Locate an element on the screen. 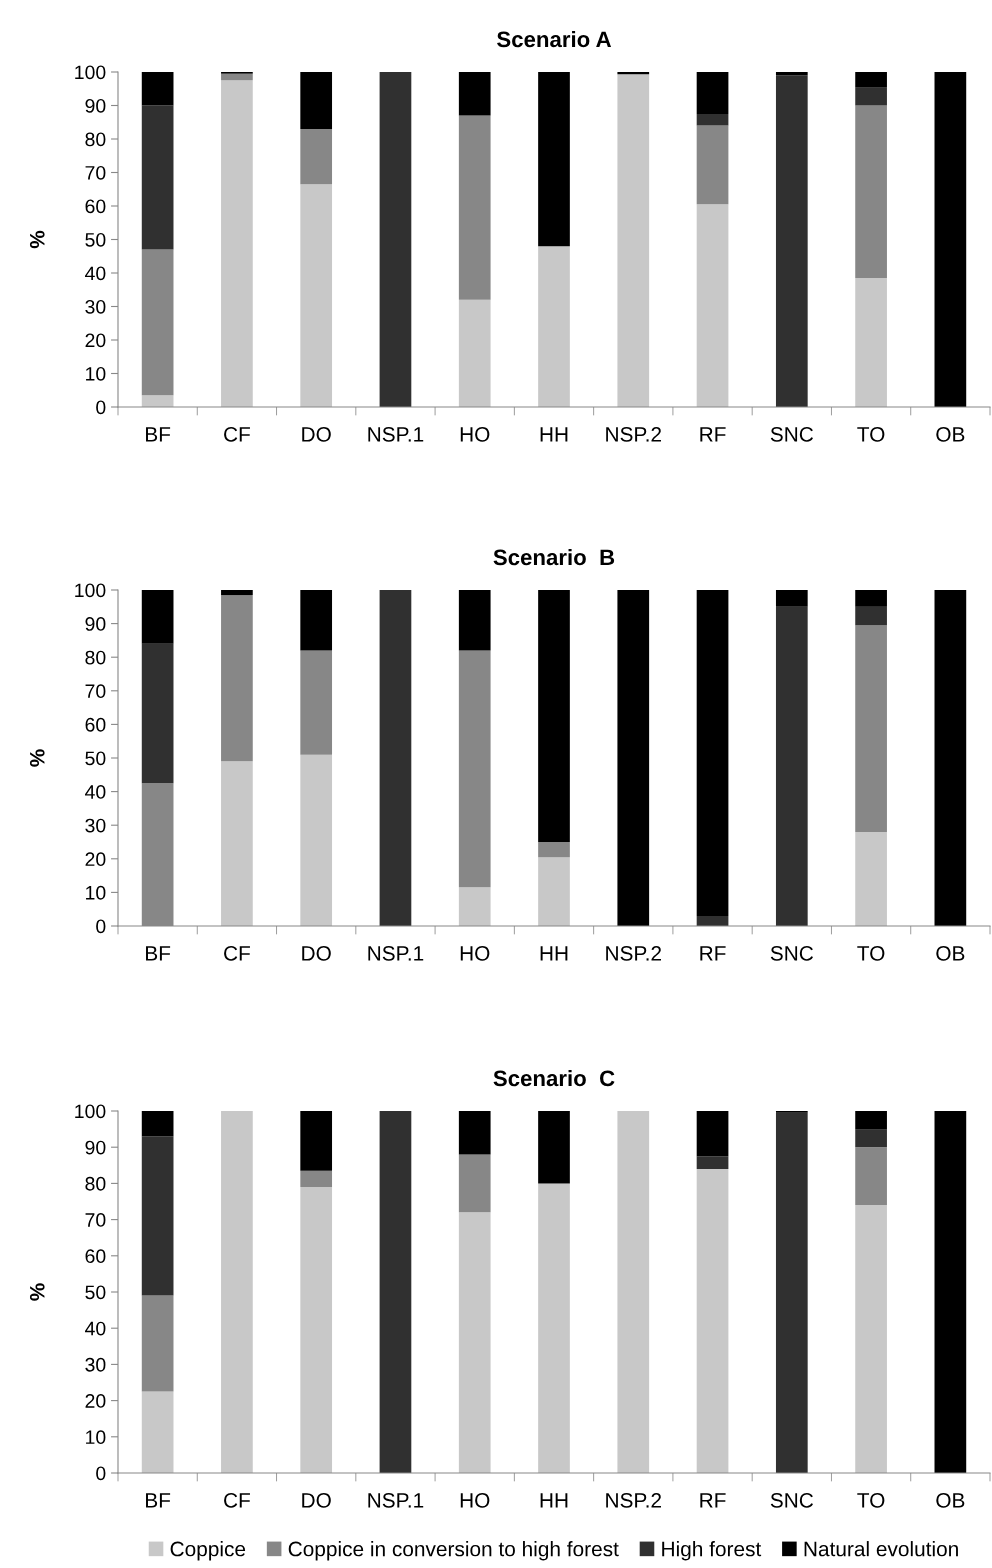 Image resolution: width=992 pixels, height=1568 pixels. y-tick-label: 80 is located at coordinates (95, 657).